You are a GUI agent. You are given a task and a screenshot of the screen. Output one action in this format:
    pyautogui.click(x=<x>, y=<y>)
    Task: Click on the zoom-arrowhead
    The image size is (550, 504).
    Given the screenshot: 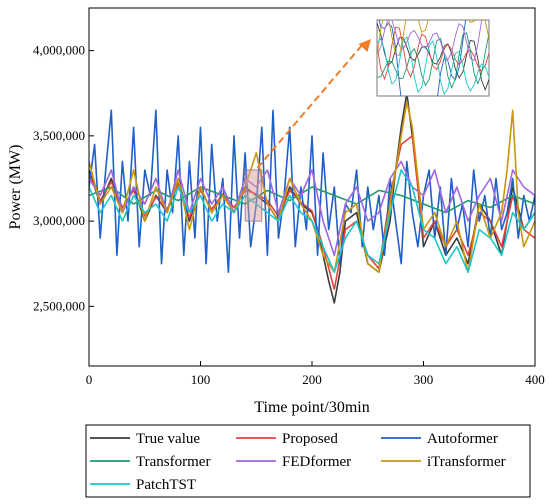 What is the action you would take?
    pyautogui.click(x=364, y=45)
    